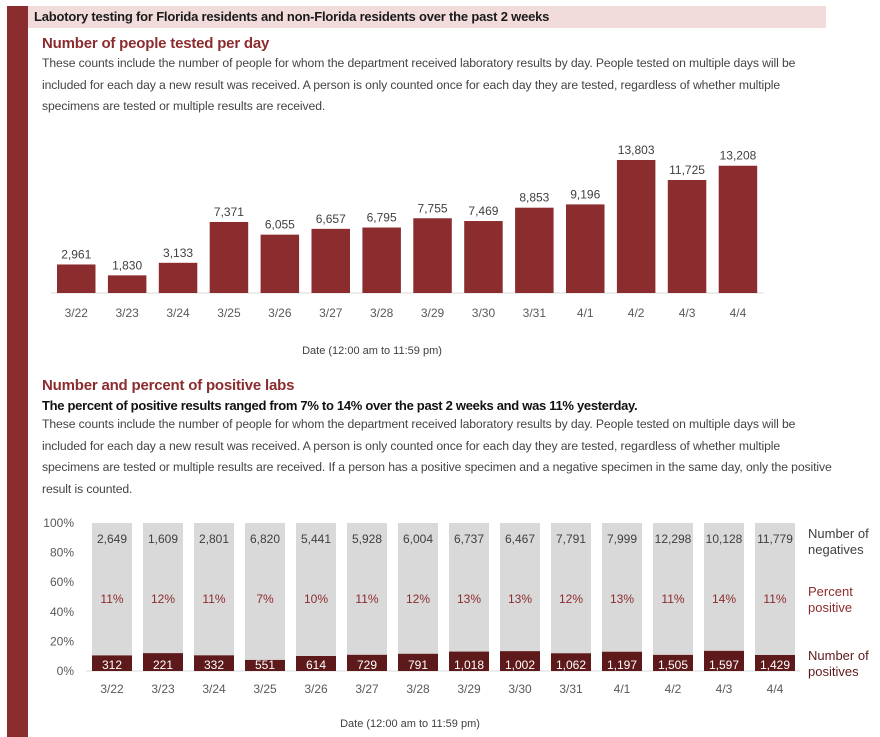 This screenshot has height=737, width=880. I want to click on bar-value-label: 1,830, so click(127, 265).